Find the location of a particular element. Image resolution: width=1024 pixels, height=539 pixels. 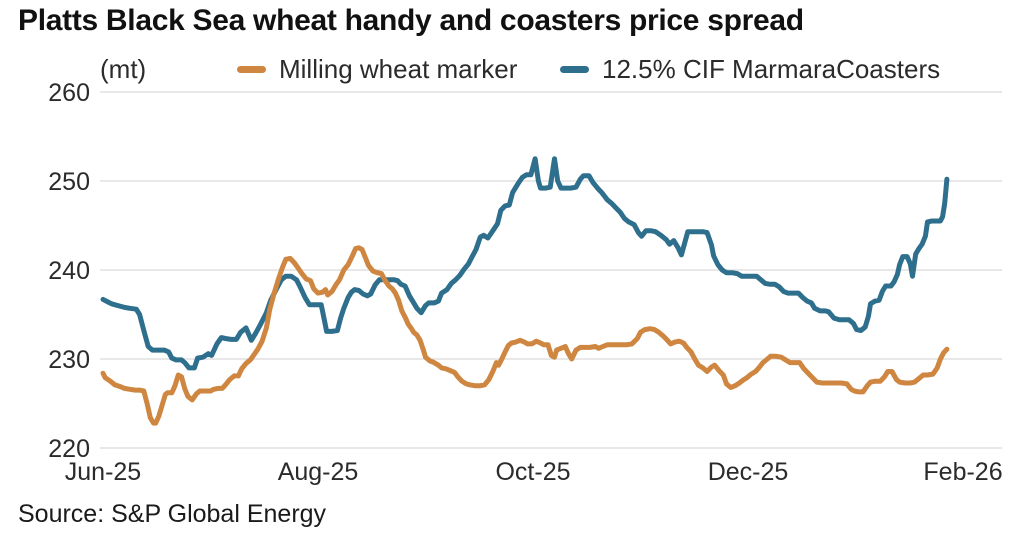

x-tick-label: Jun-25 is located at coordinates (103, 472).